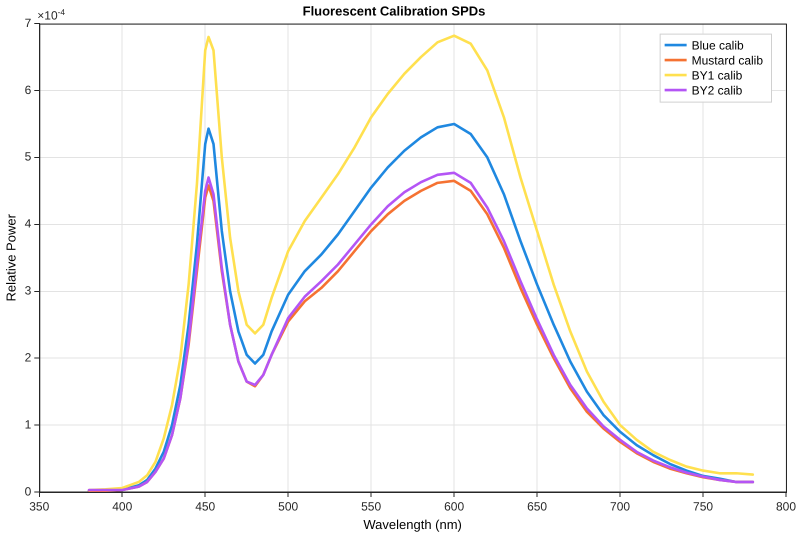 Image resolution: width=800 pixels, height=535 pixels. Describe the element at coordinates (717, 75) in the screenshot. I see `legend-label: BY1 calib` at that location.